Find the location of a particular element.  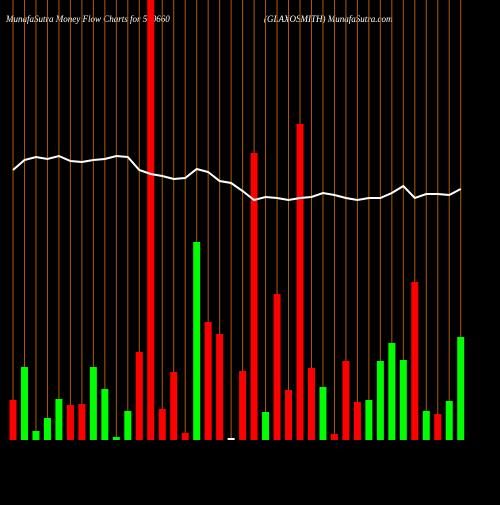

chart-subtitle: (GLAXOSMITH) MunafaSutra.com is located at coordinates (328, 19).